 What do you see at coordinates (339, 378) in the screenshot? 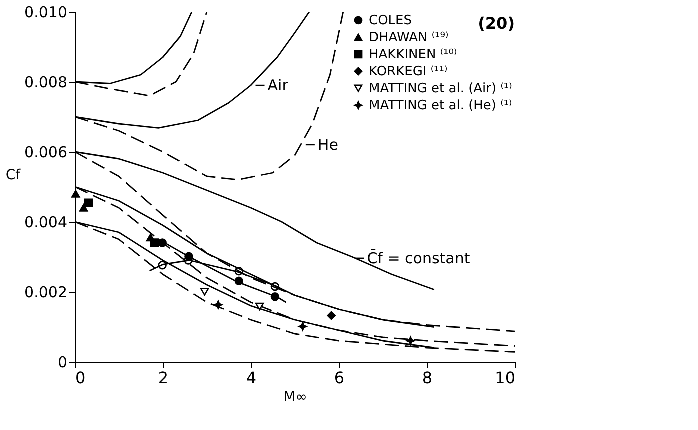
I see `x-tick-label: 6` at bounding box center [339, 378].